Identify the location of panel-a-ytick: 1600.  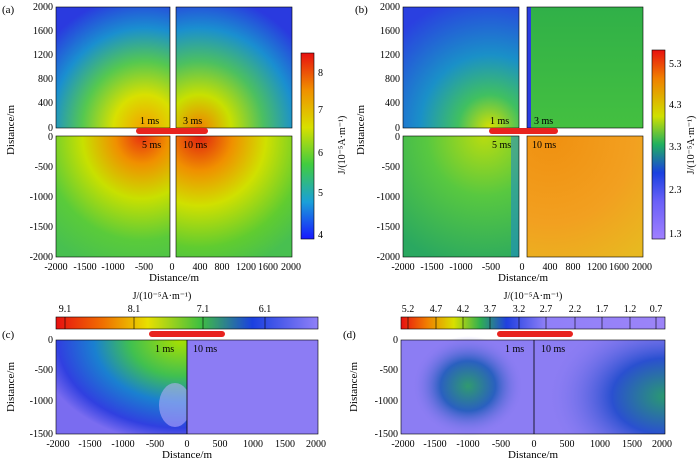
(43, 31).